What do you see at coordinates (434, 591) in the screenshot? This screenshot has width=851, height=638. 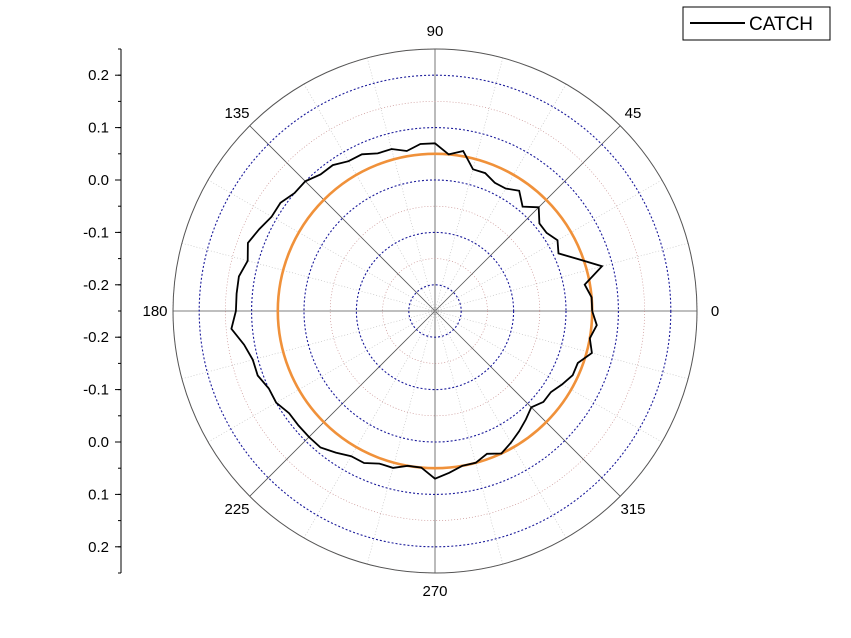 I see `angular-tick-label: 270` at bounding box center [434, 591].